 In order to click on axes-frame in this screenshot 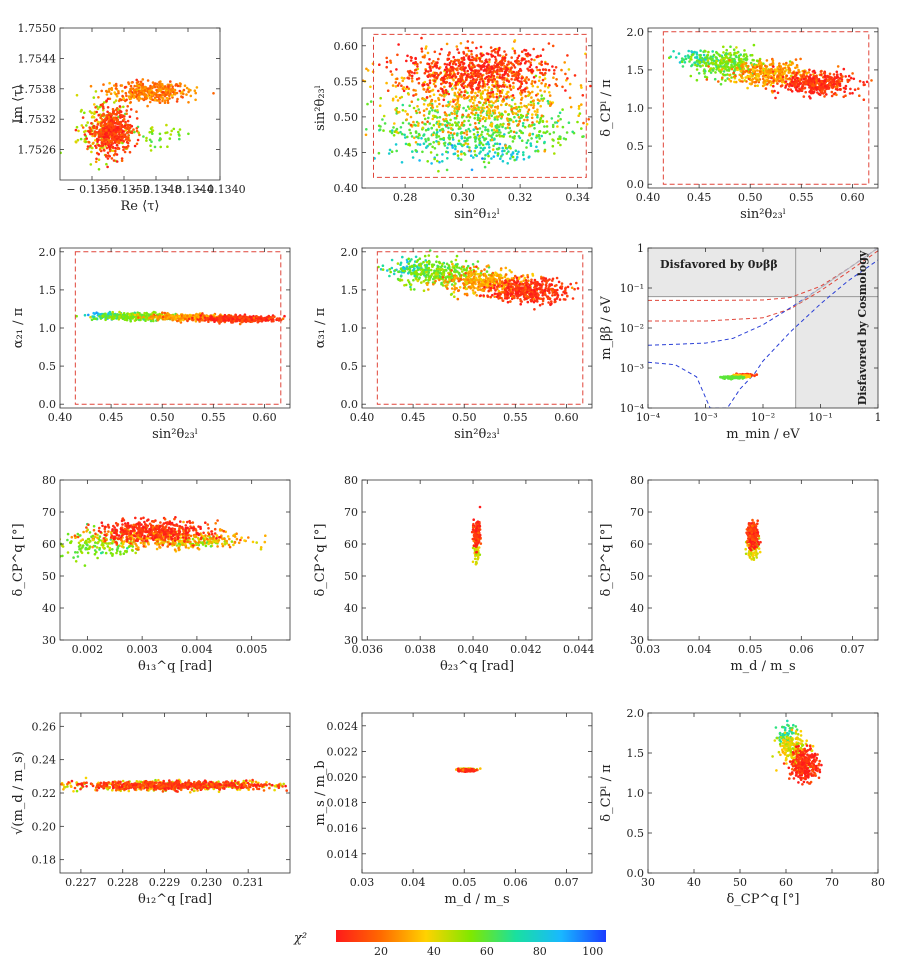, I will do `click(763, 108)`.